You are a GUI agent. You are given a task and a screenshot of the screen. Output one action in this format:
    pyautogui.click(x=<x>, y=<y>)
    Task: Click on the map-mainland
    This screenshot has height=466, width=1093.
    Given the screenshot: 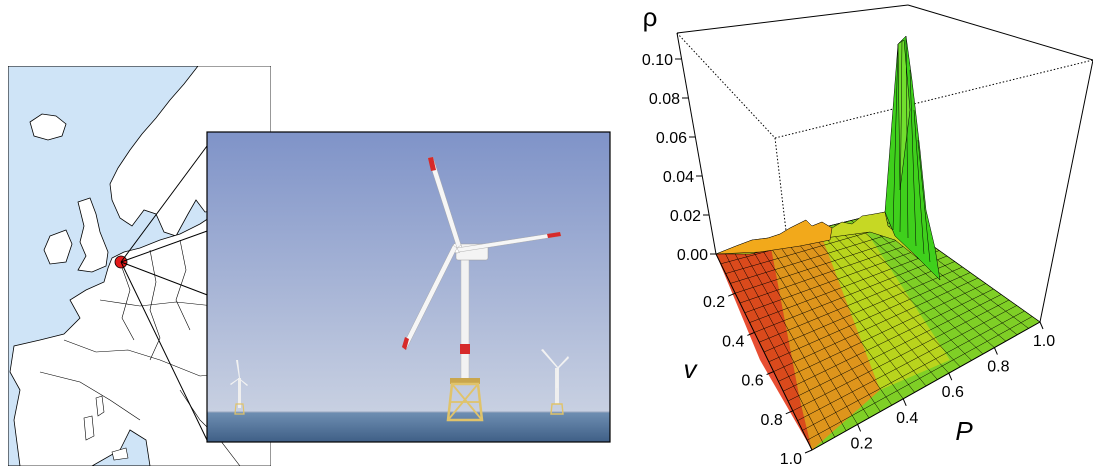 What is the action you would take?
    pyautogui.click(x=140, y=330)
    